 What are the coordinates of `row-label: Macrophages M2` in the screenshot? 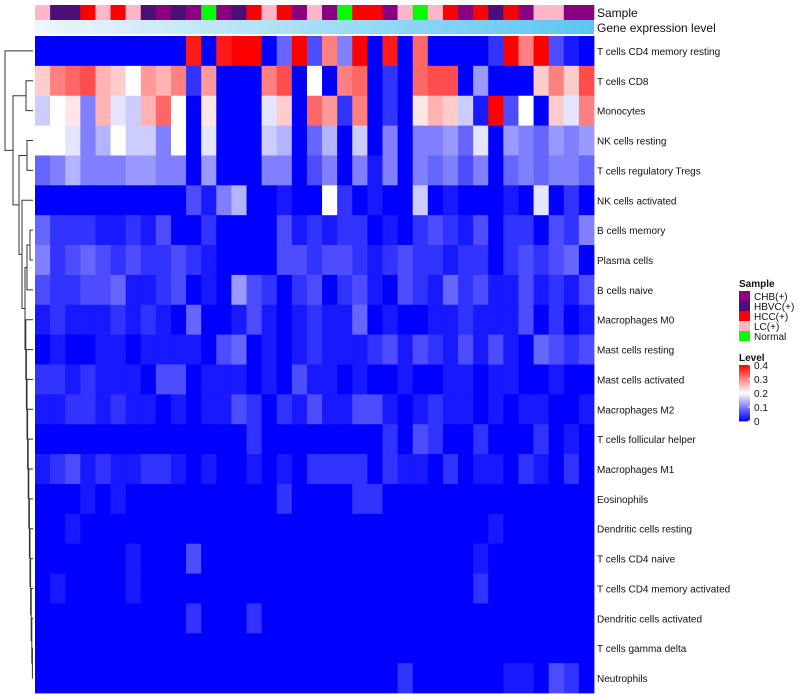 It's located at (636, 410).